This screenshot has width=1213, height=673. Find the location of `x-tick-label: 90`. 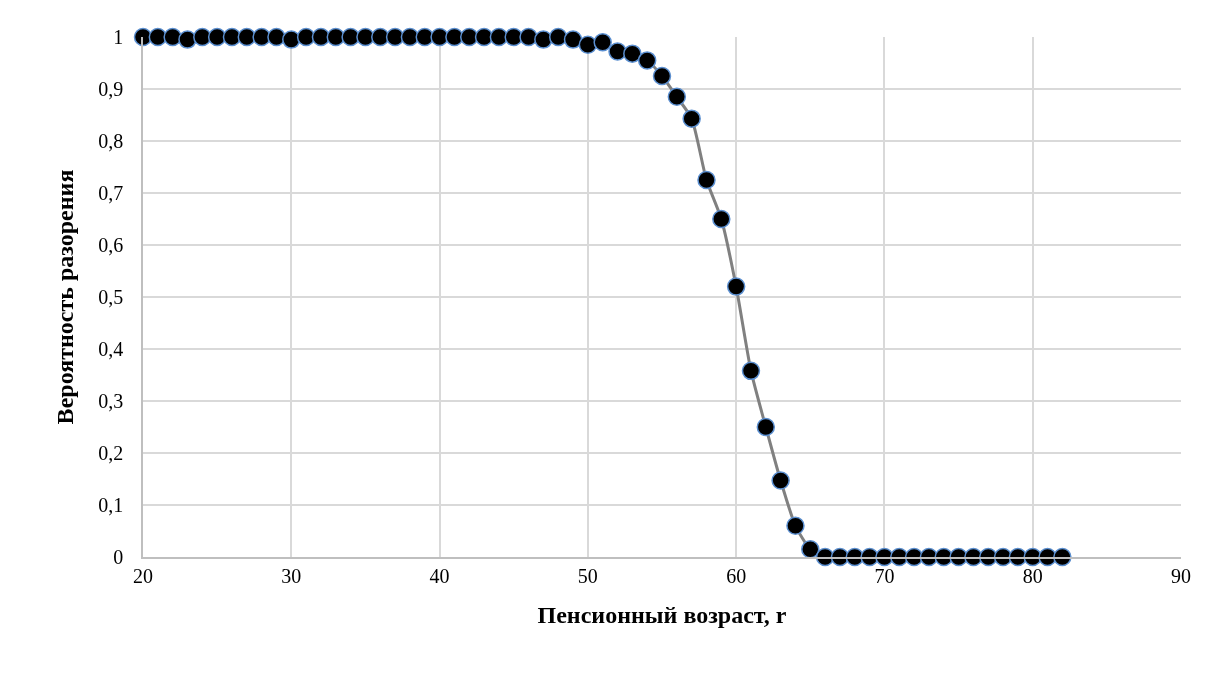

x-tick-label: 90 is located at coordinates (1181, 575).